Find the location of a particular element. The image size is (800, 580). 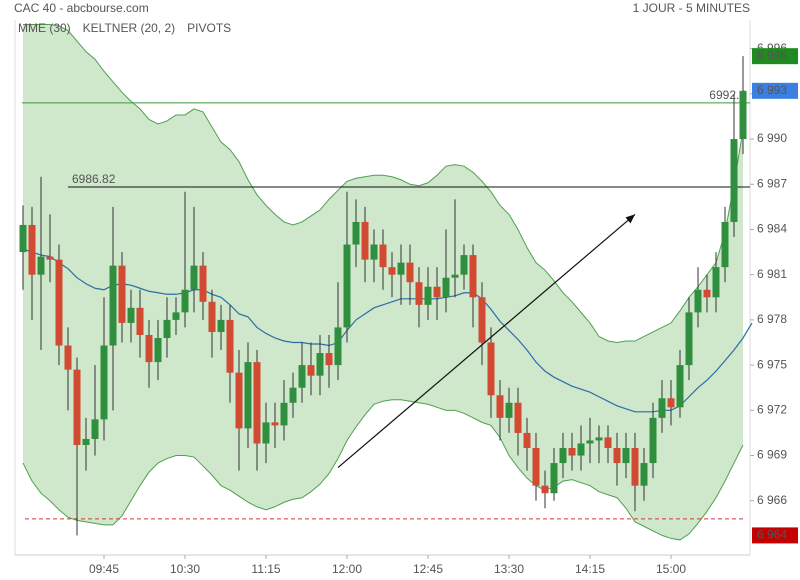

legend-entry: MME (30) is located at coordinates (44, 28).